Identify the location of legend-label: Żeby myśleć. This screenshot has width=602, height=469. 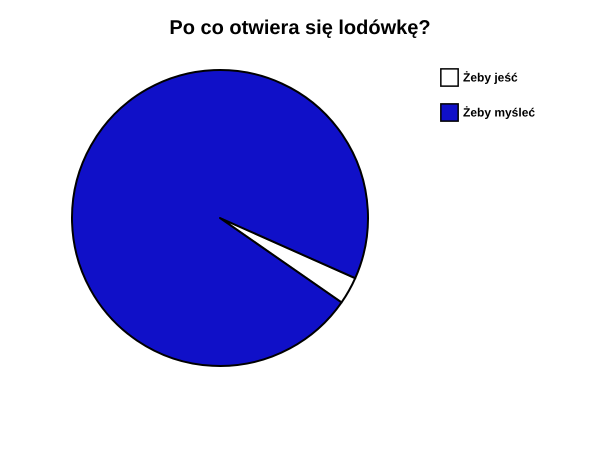
(499, 113).